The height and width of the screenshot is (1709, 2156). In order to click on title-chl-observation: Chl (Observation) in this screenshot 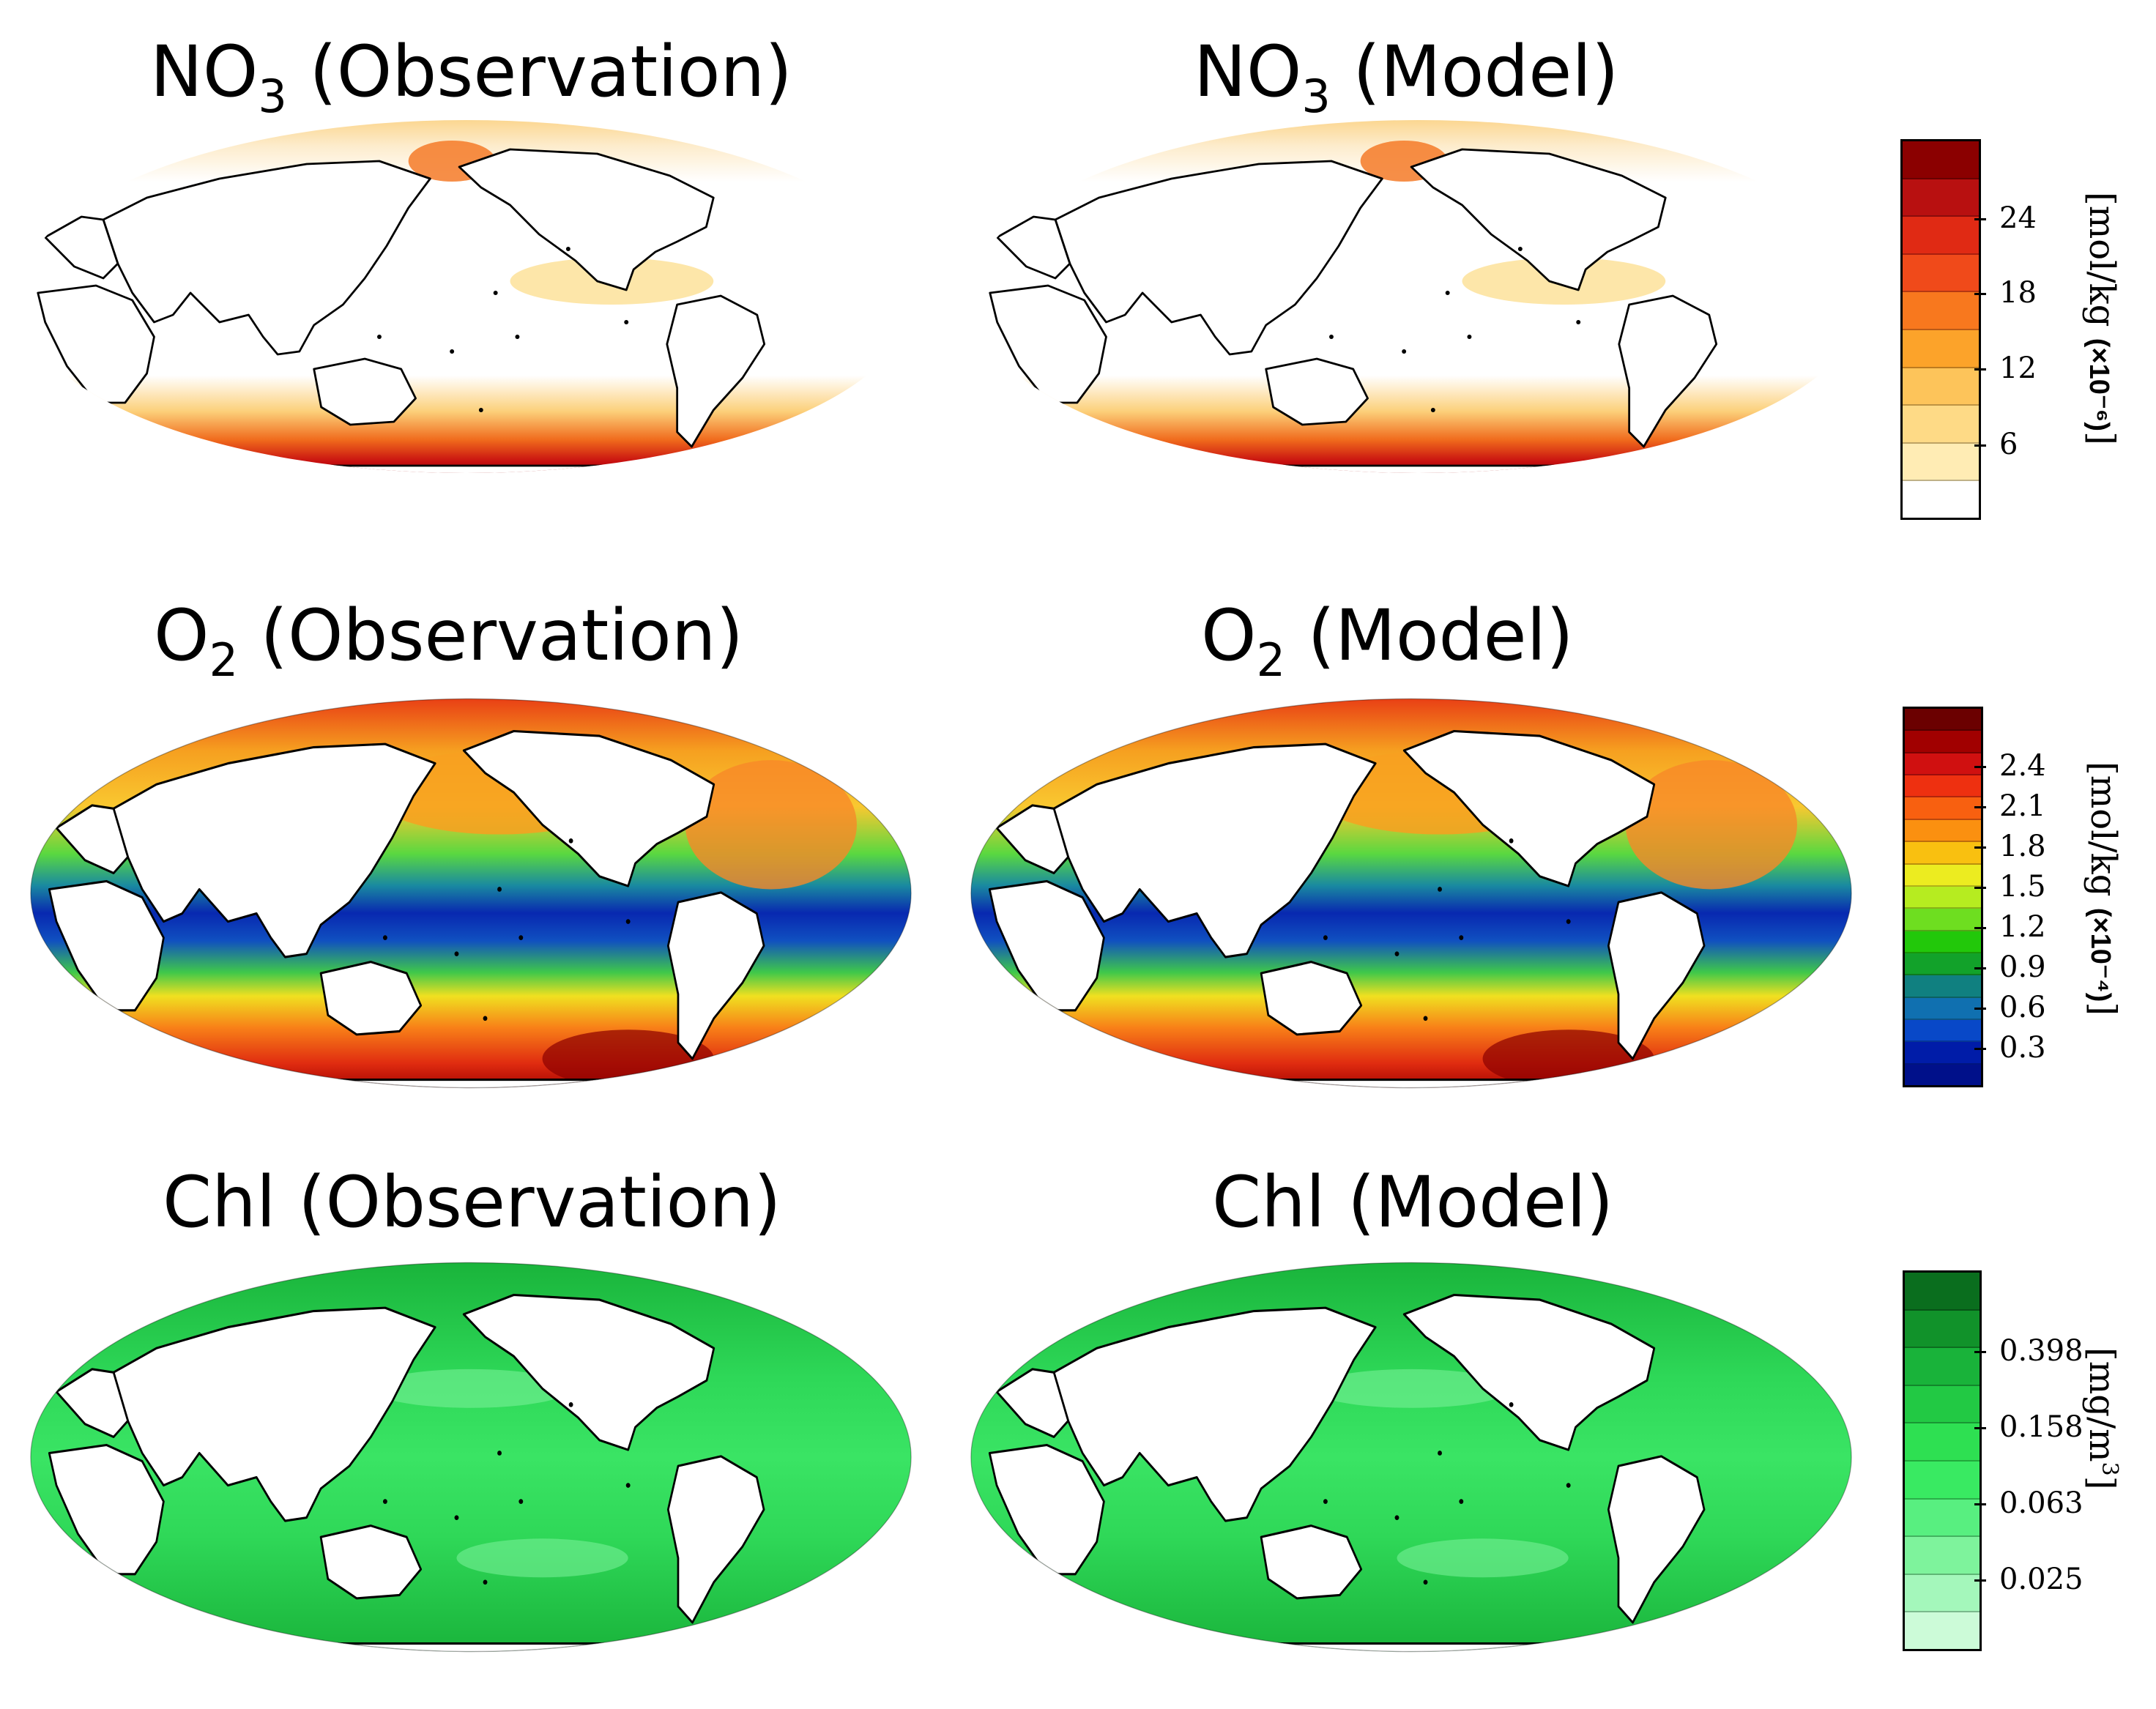, I will do `click(472, 1202)`.